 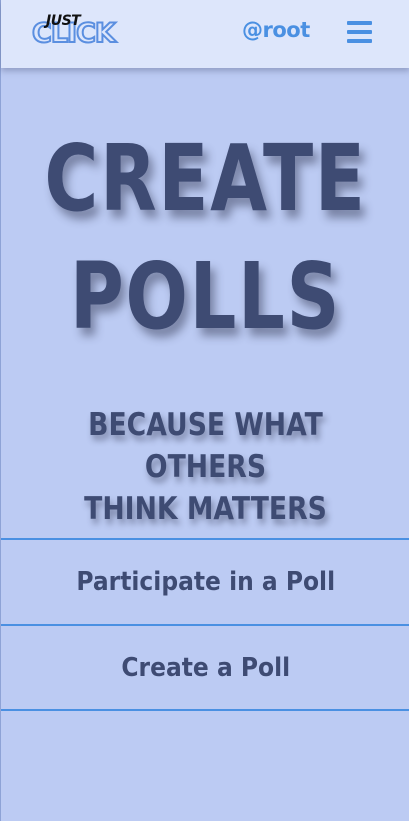 I want to click on user-handle-link: @root, so click(x=276, y=30).